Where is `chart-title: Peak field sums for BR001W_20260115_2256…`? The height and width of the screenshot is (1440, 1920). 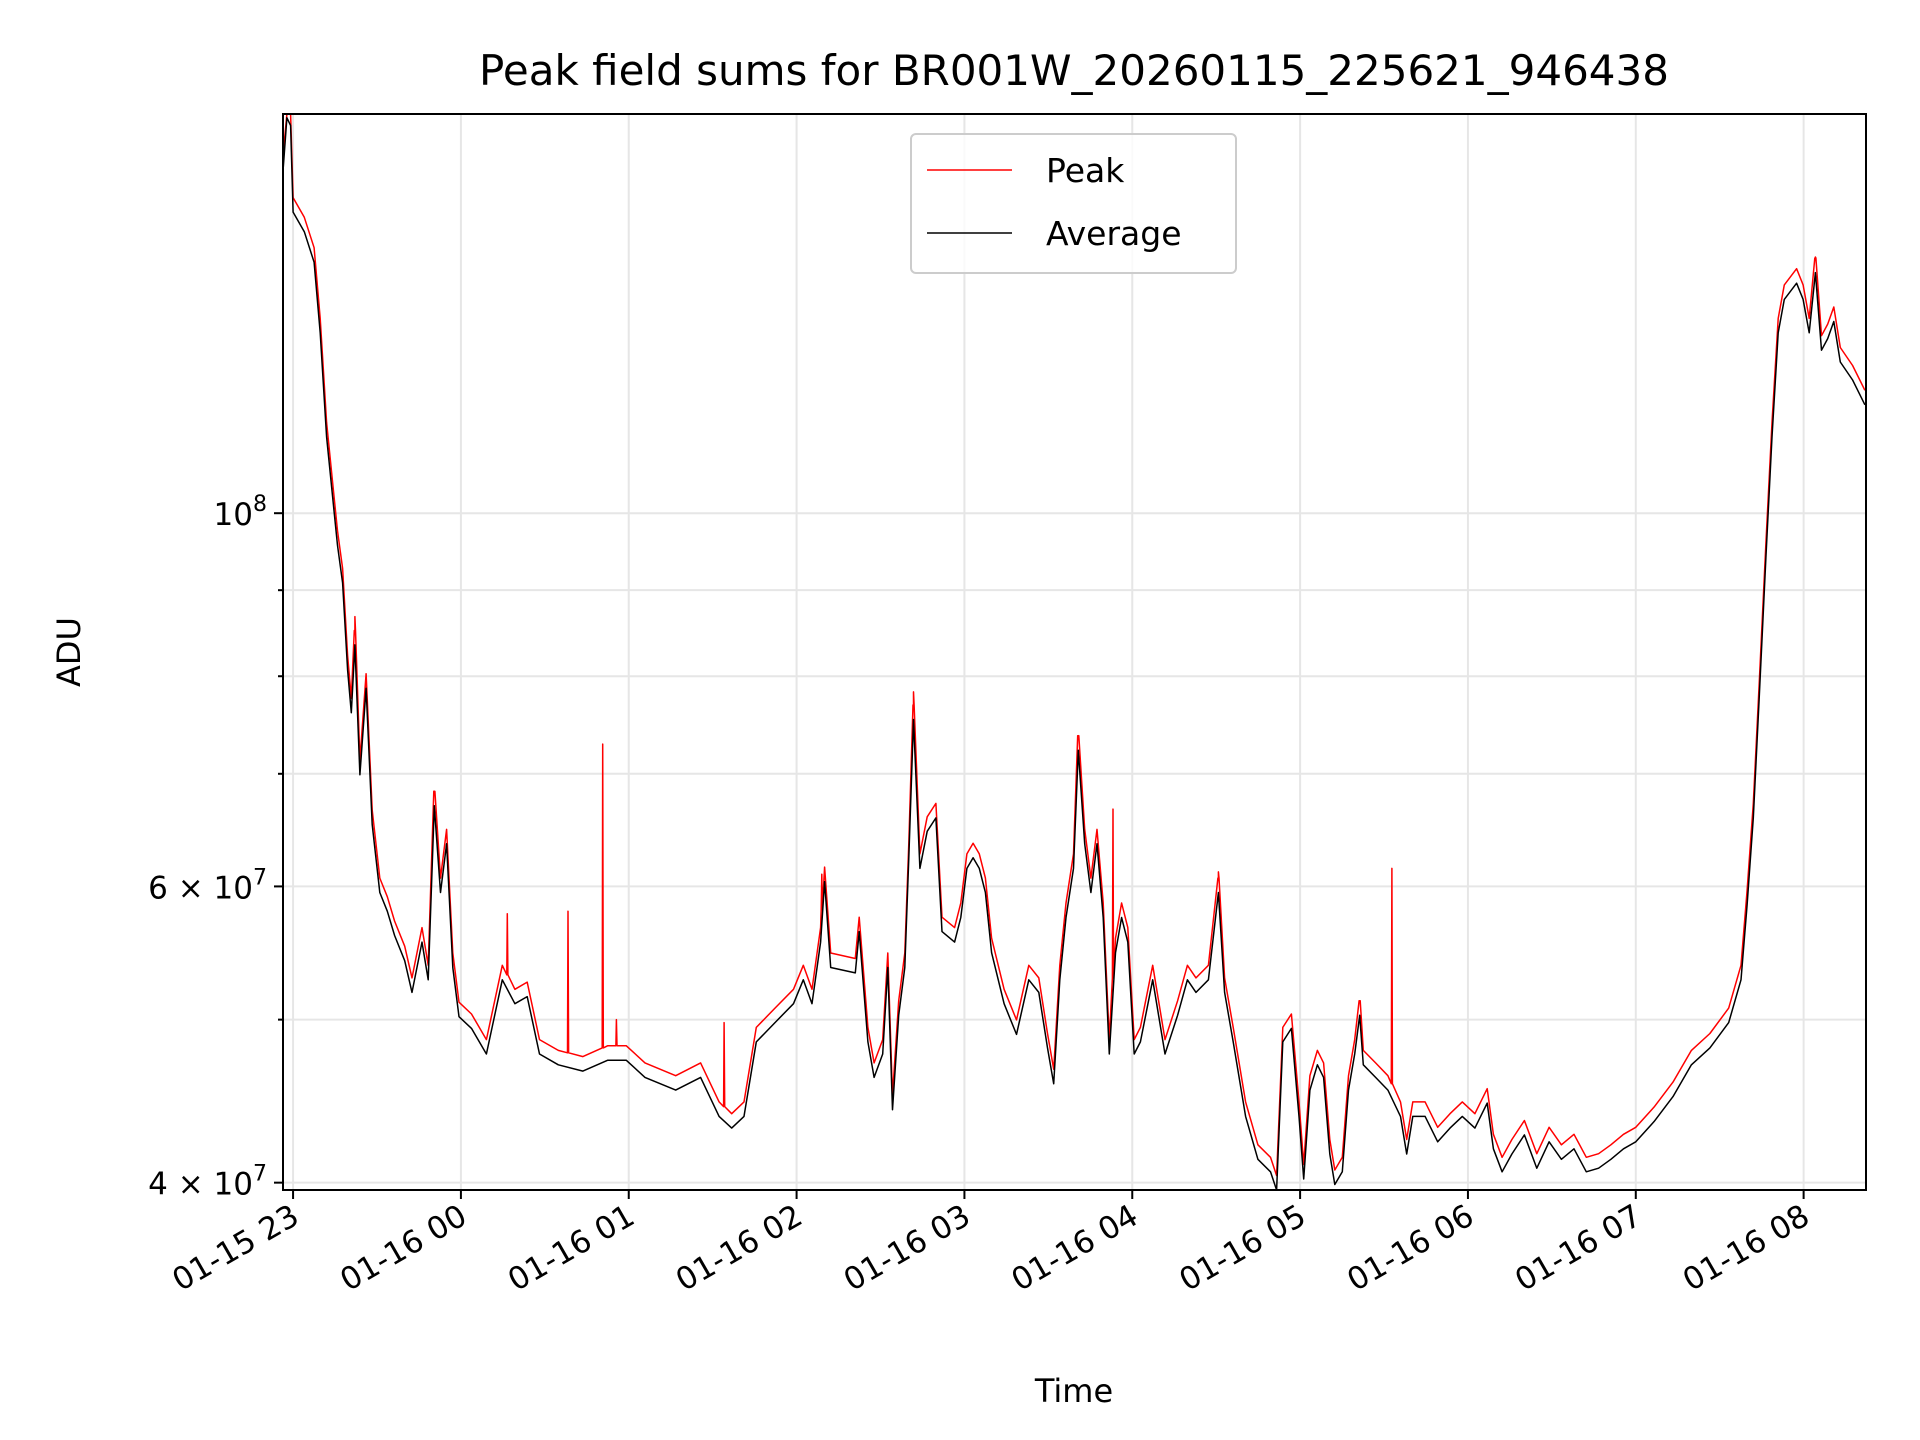
chart-title: Peak field sums for BR001W_20260115_2256… is located at coordinates (1074, 70).